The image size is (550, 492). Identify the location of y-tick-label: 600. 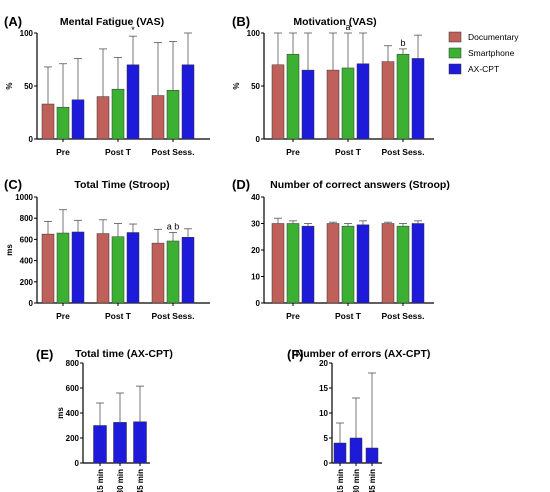
(73, 388).